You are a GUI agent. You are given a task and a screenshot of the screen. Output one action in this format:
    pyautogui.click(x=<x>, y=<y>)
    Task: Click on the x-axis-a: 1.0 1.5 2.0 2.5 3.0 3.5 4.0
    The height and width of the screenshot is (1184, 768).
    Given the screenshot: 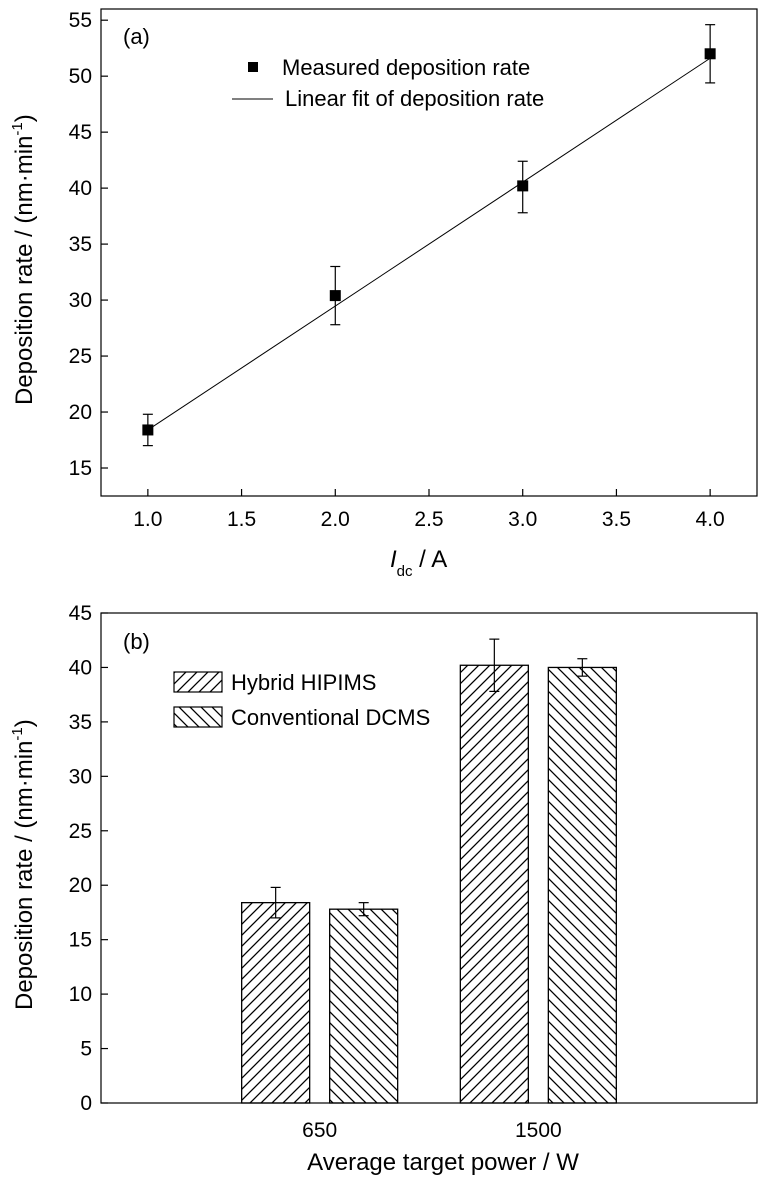 What is the action you would take?
    pyautogui.click(x=429, y=510)
    